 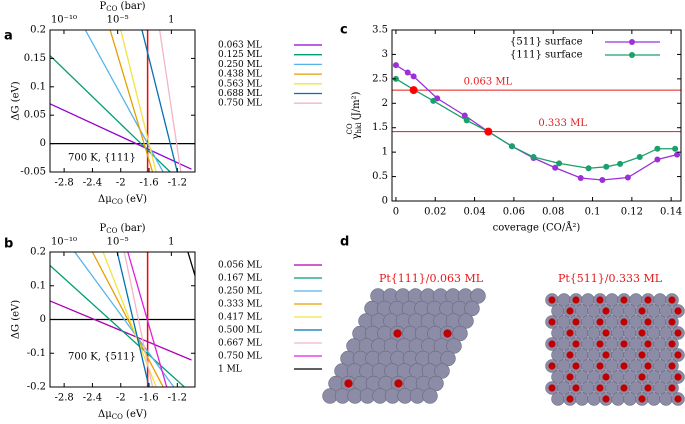 I want to click on y-tick-label: 2, so click(x=385, y=103).